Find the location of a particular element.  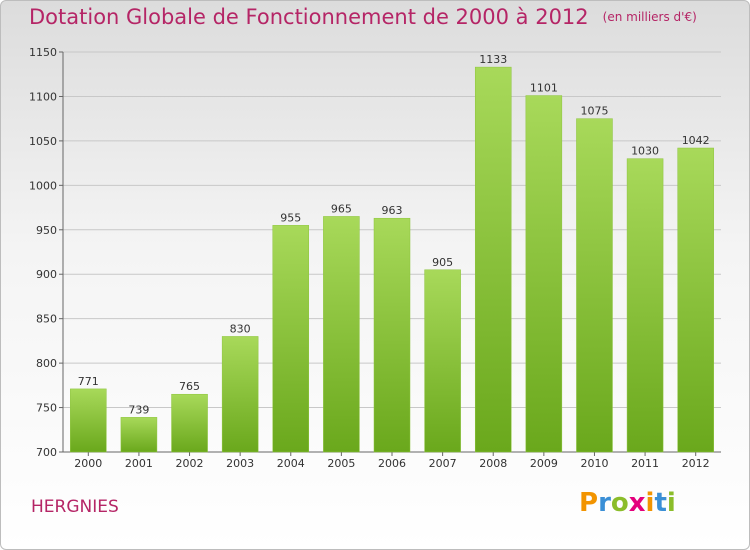

x-tick-label: 2011 is located at coordinates (645, 463).